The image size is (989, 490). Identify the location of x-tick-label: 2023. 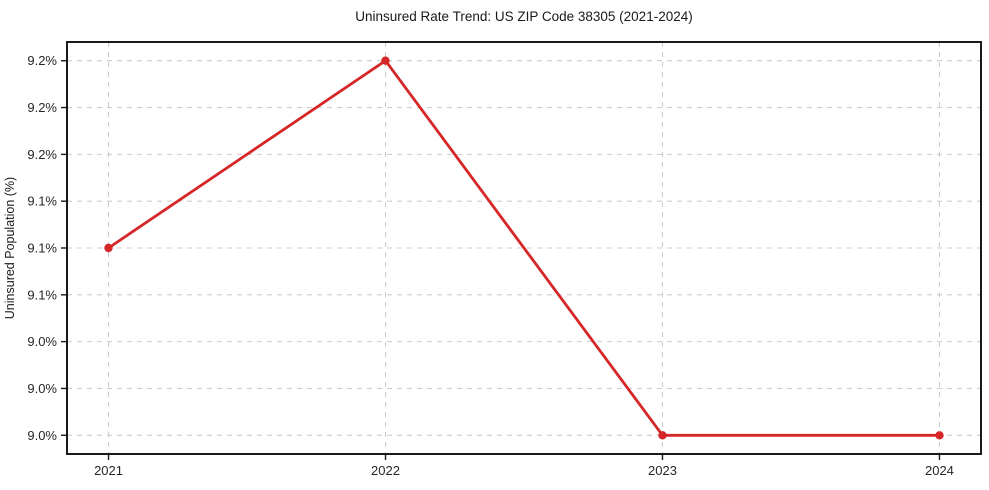
(662, 470).